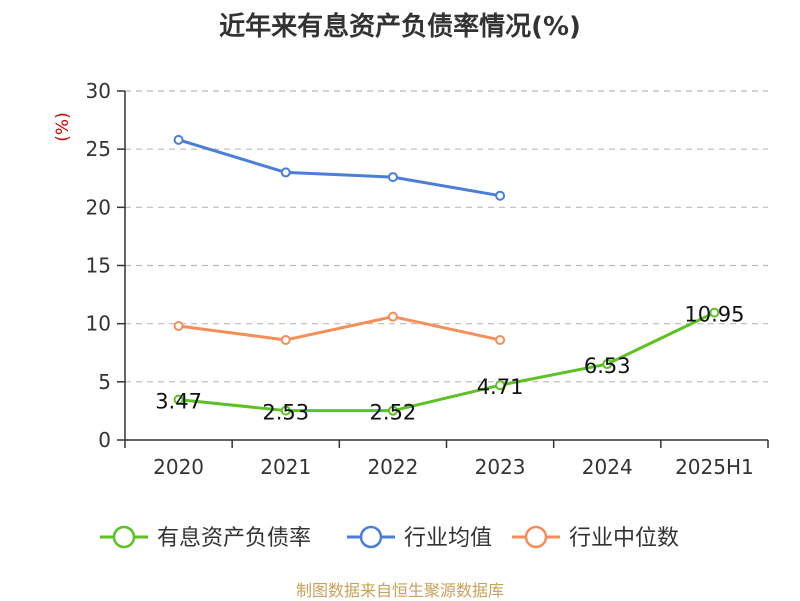  I want to click on x-tick-label: 2025H1, so click(714, 467).